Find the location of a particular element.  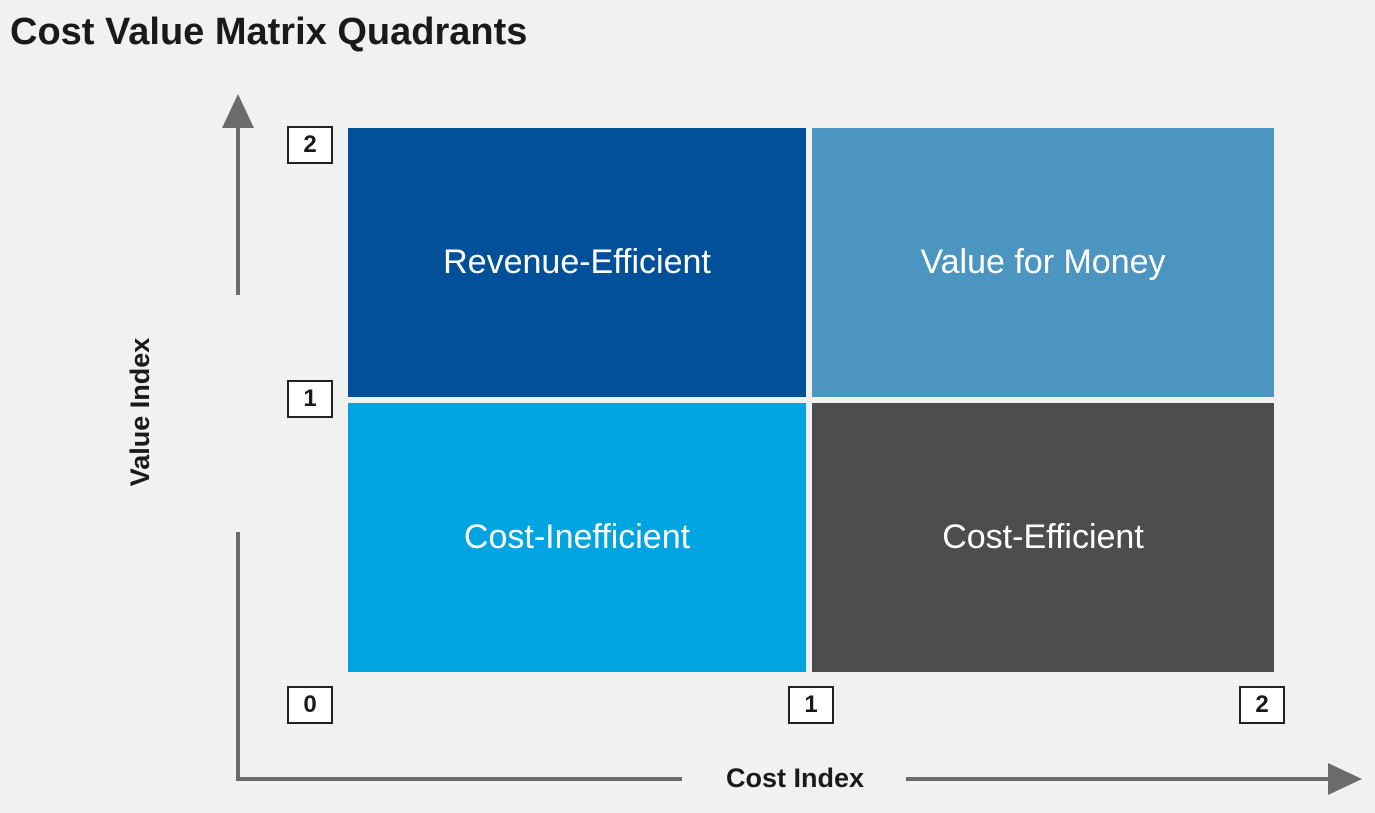

y-axis-arrow is located at coordinates (238, 111).